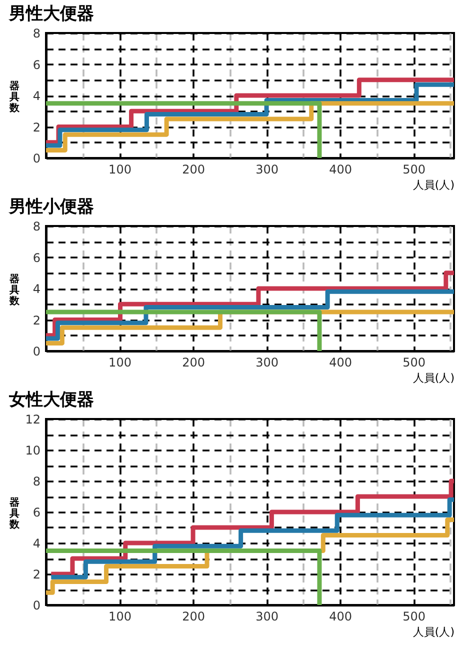  What do you see at coordinates (51, 207) in the screenshot?
I see `chart-title: 男性小便器` at bounding box center [51, 207].